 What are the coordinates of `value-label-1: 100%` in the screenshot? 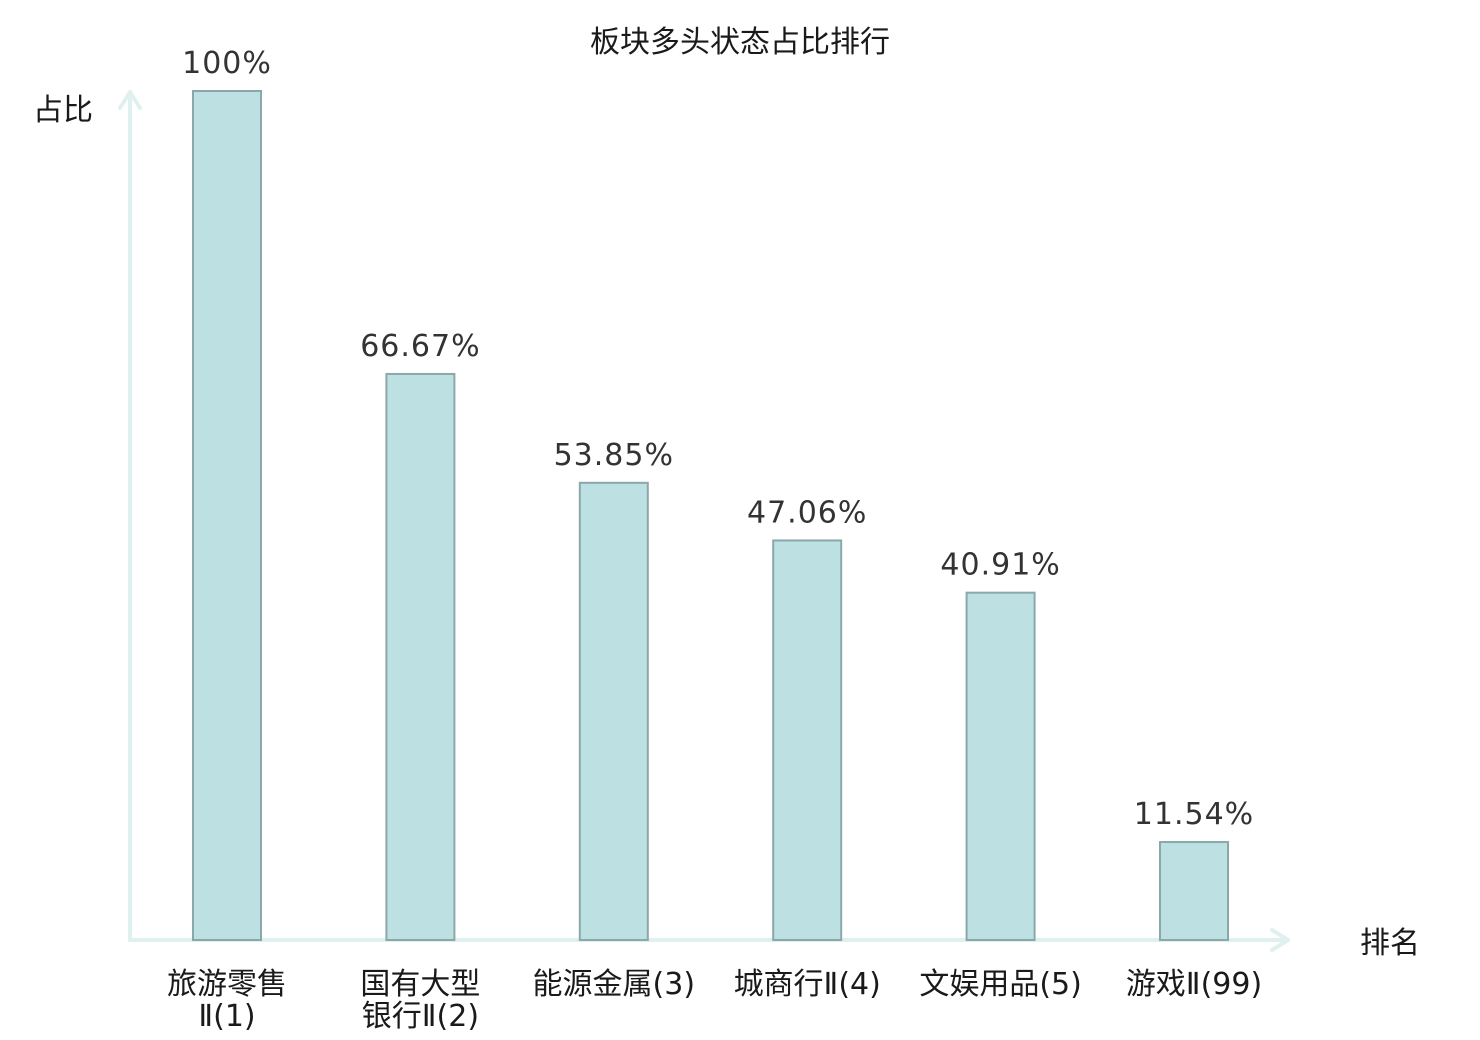 It's located at (227, 63).